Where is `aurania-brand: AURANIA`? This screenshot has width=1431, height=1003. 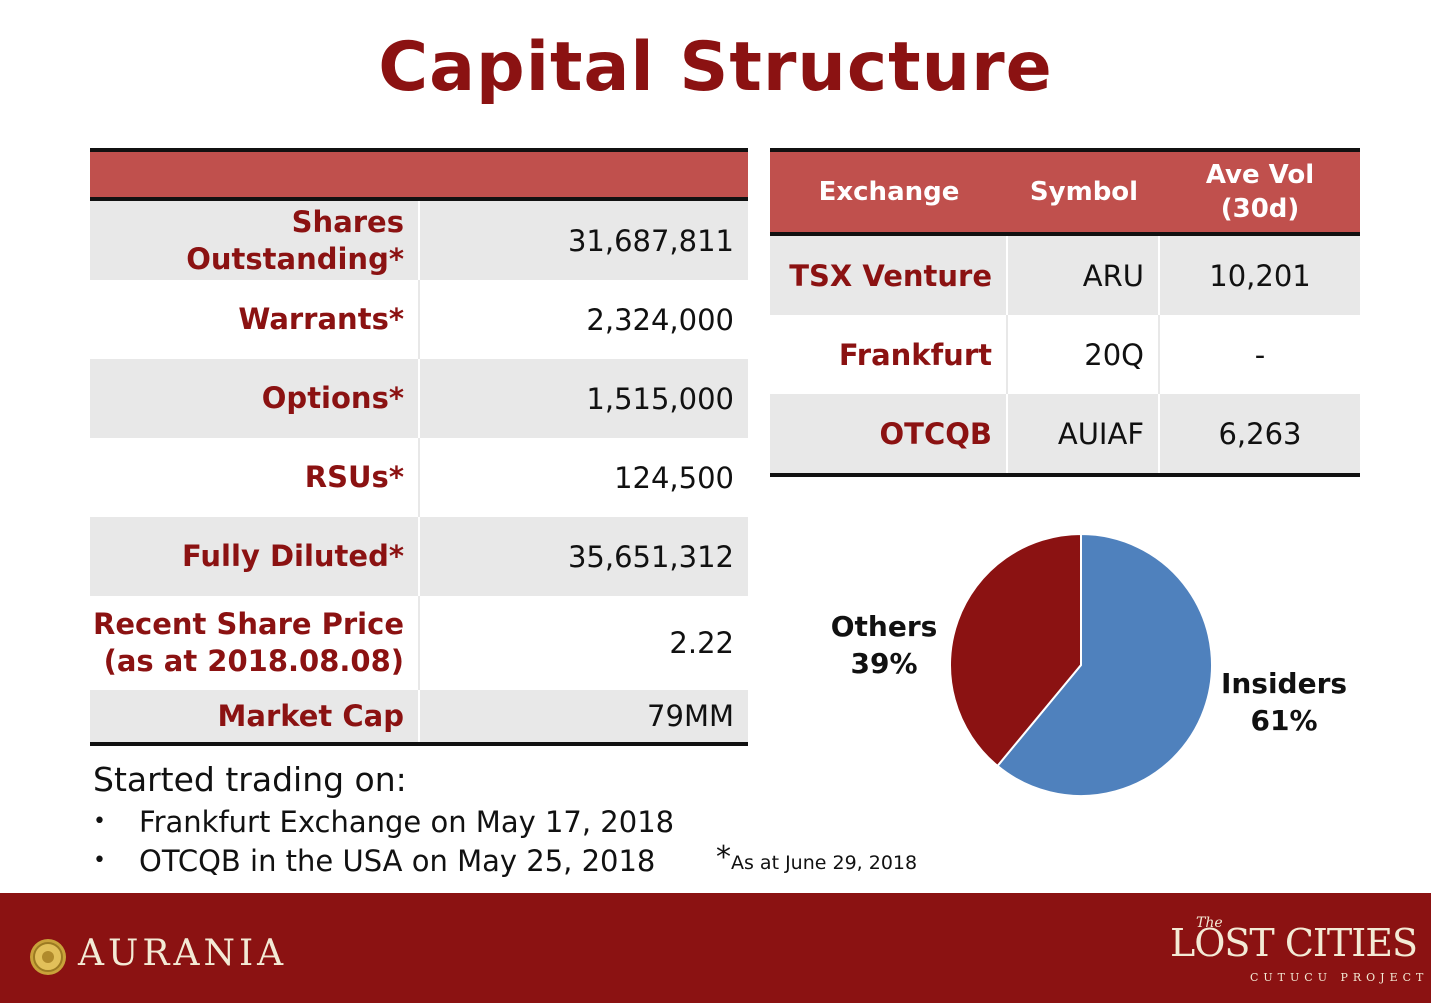 aurania-brand: AURANIA is located at coordinates (183, 953).